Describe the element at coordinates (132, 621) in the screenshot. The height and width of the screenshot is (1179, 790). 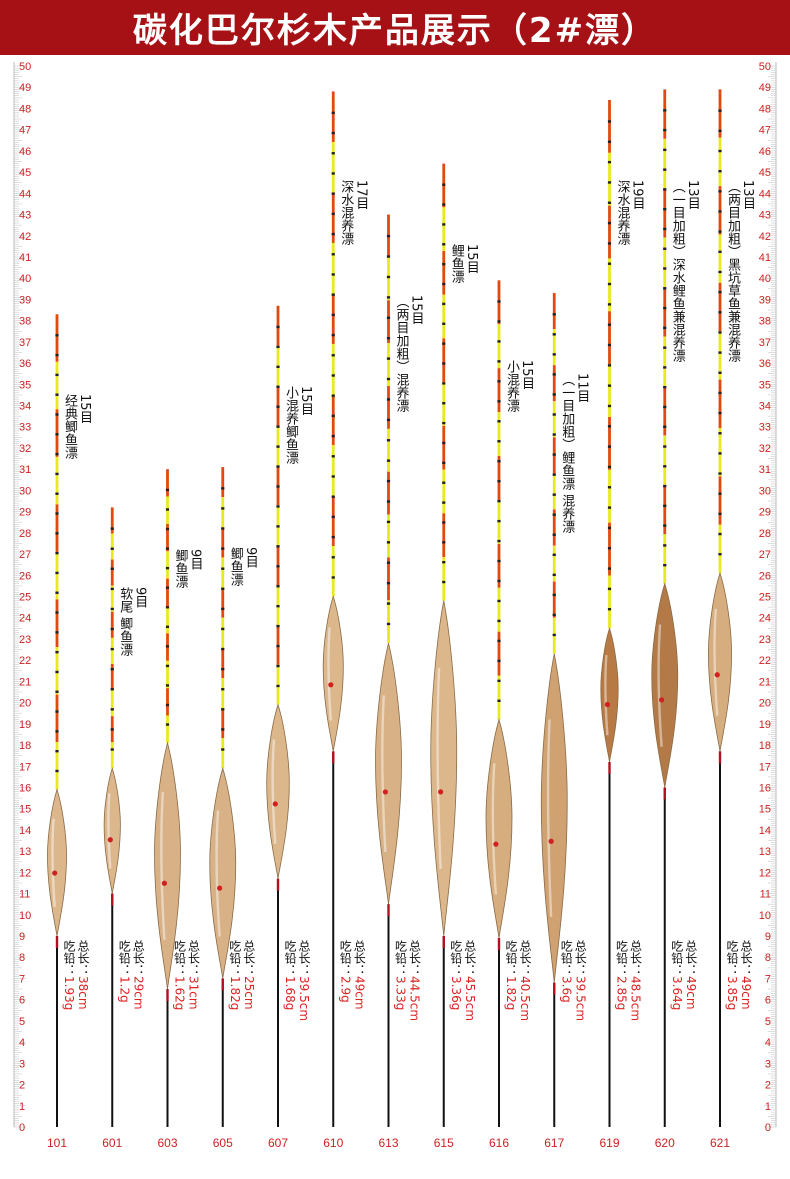
I see `float-name-label: 9目 软尾 鲫鱼漂` at that location.